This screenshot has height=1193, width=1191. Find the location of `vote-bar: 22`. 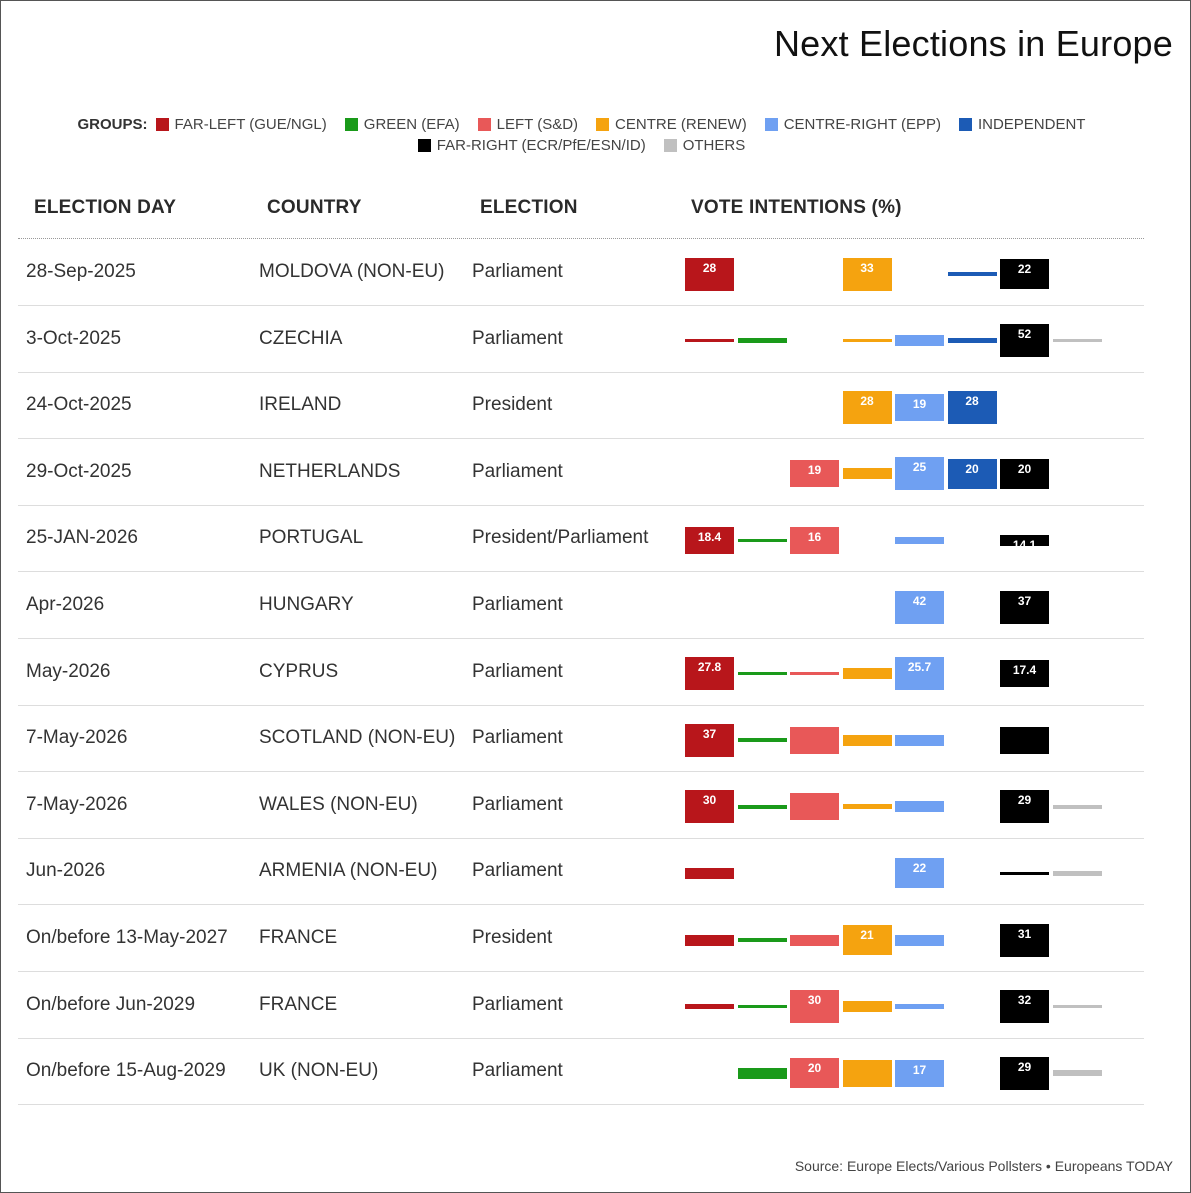

vote-bar: 22 is located at coordinates (919, 873).